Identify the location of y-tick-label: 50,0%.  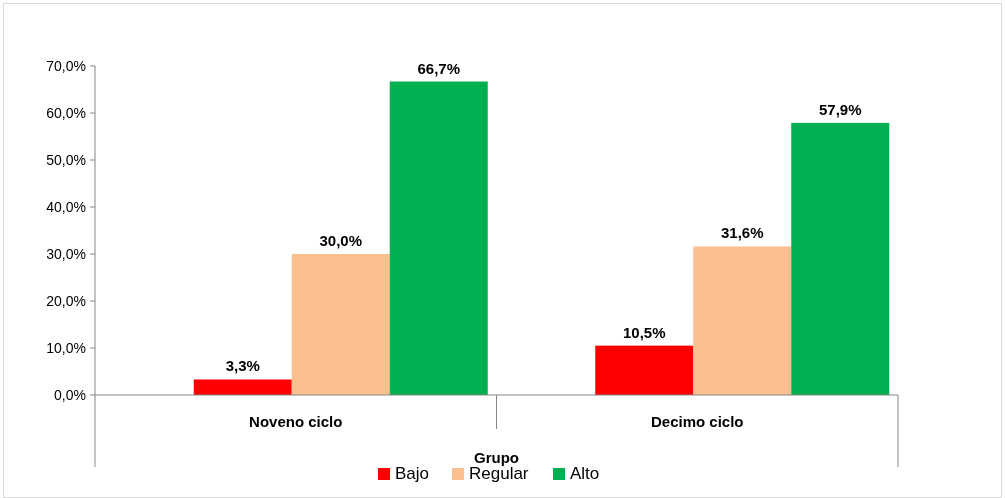
(66, 160).